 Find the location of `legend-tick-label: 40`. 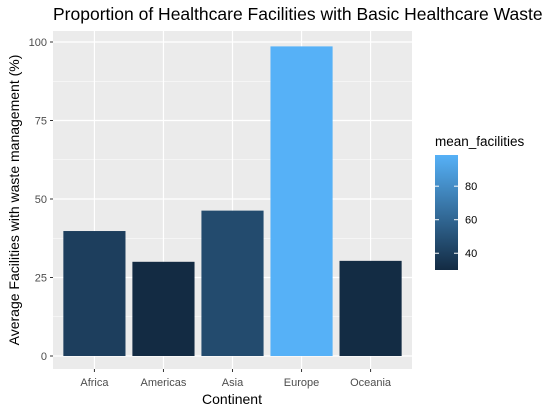

legend-tick-label: 40 is located at coordinates (471, 254).